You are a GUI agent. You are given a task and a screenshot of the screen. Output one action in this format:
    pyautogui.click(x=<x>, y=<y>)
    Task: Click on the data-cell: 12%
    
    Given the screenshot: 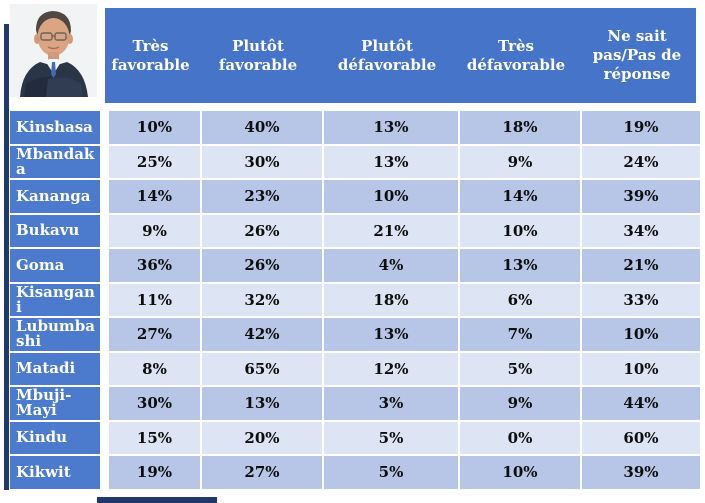 What is the action you would take?
    pyautogui.click(x=391, y=368)
    